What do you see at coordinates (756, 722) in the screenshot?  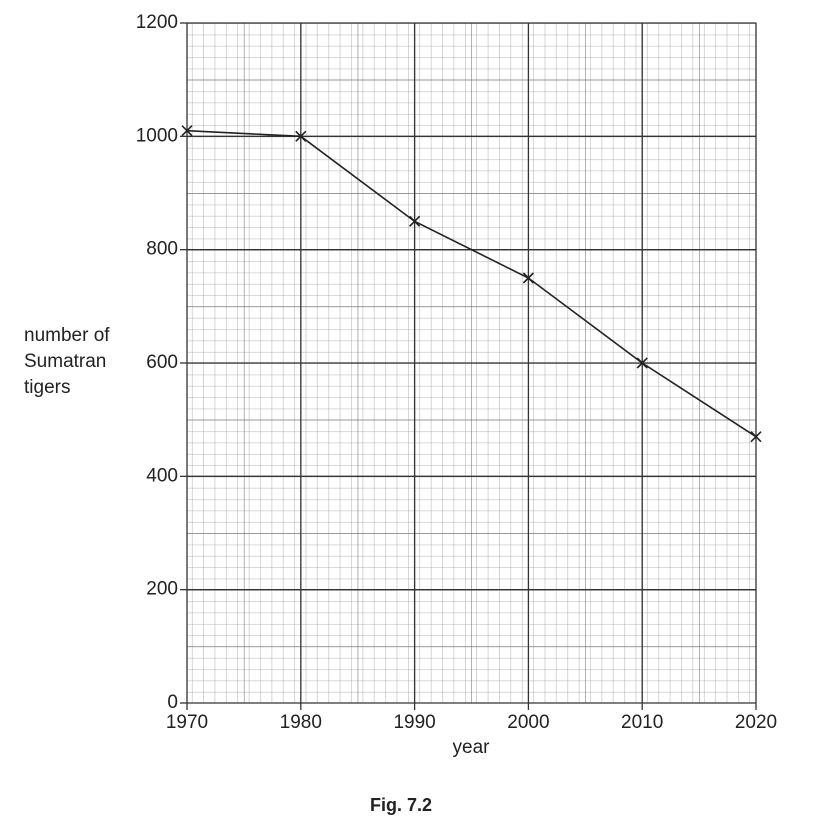 I see `x-tick-label: 2020` at bounding box center [756, 722].